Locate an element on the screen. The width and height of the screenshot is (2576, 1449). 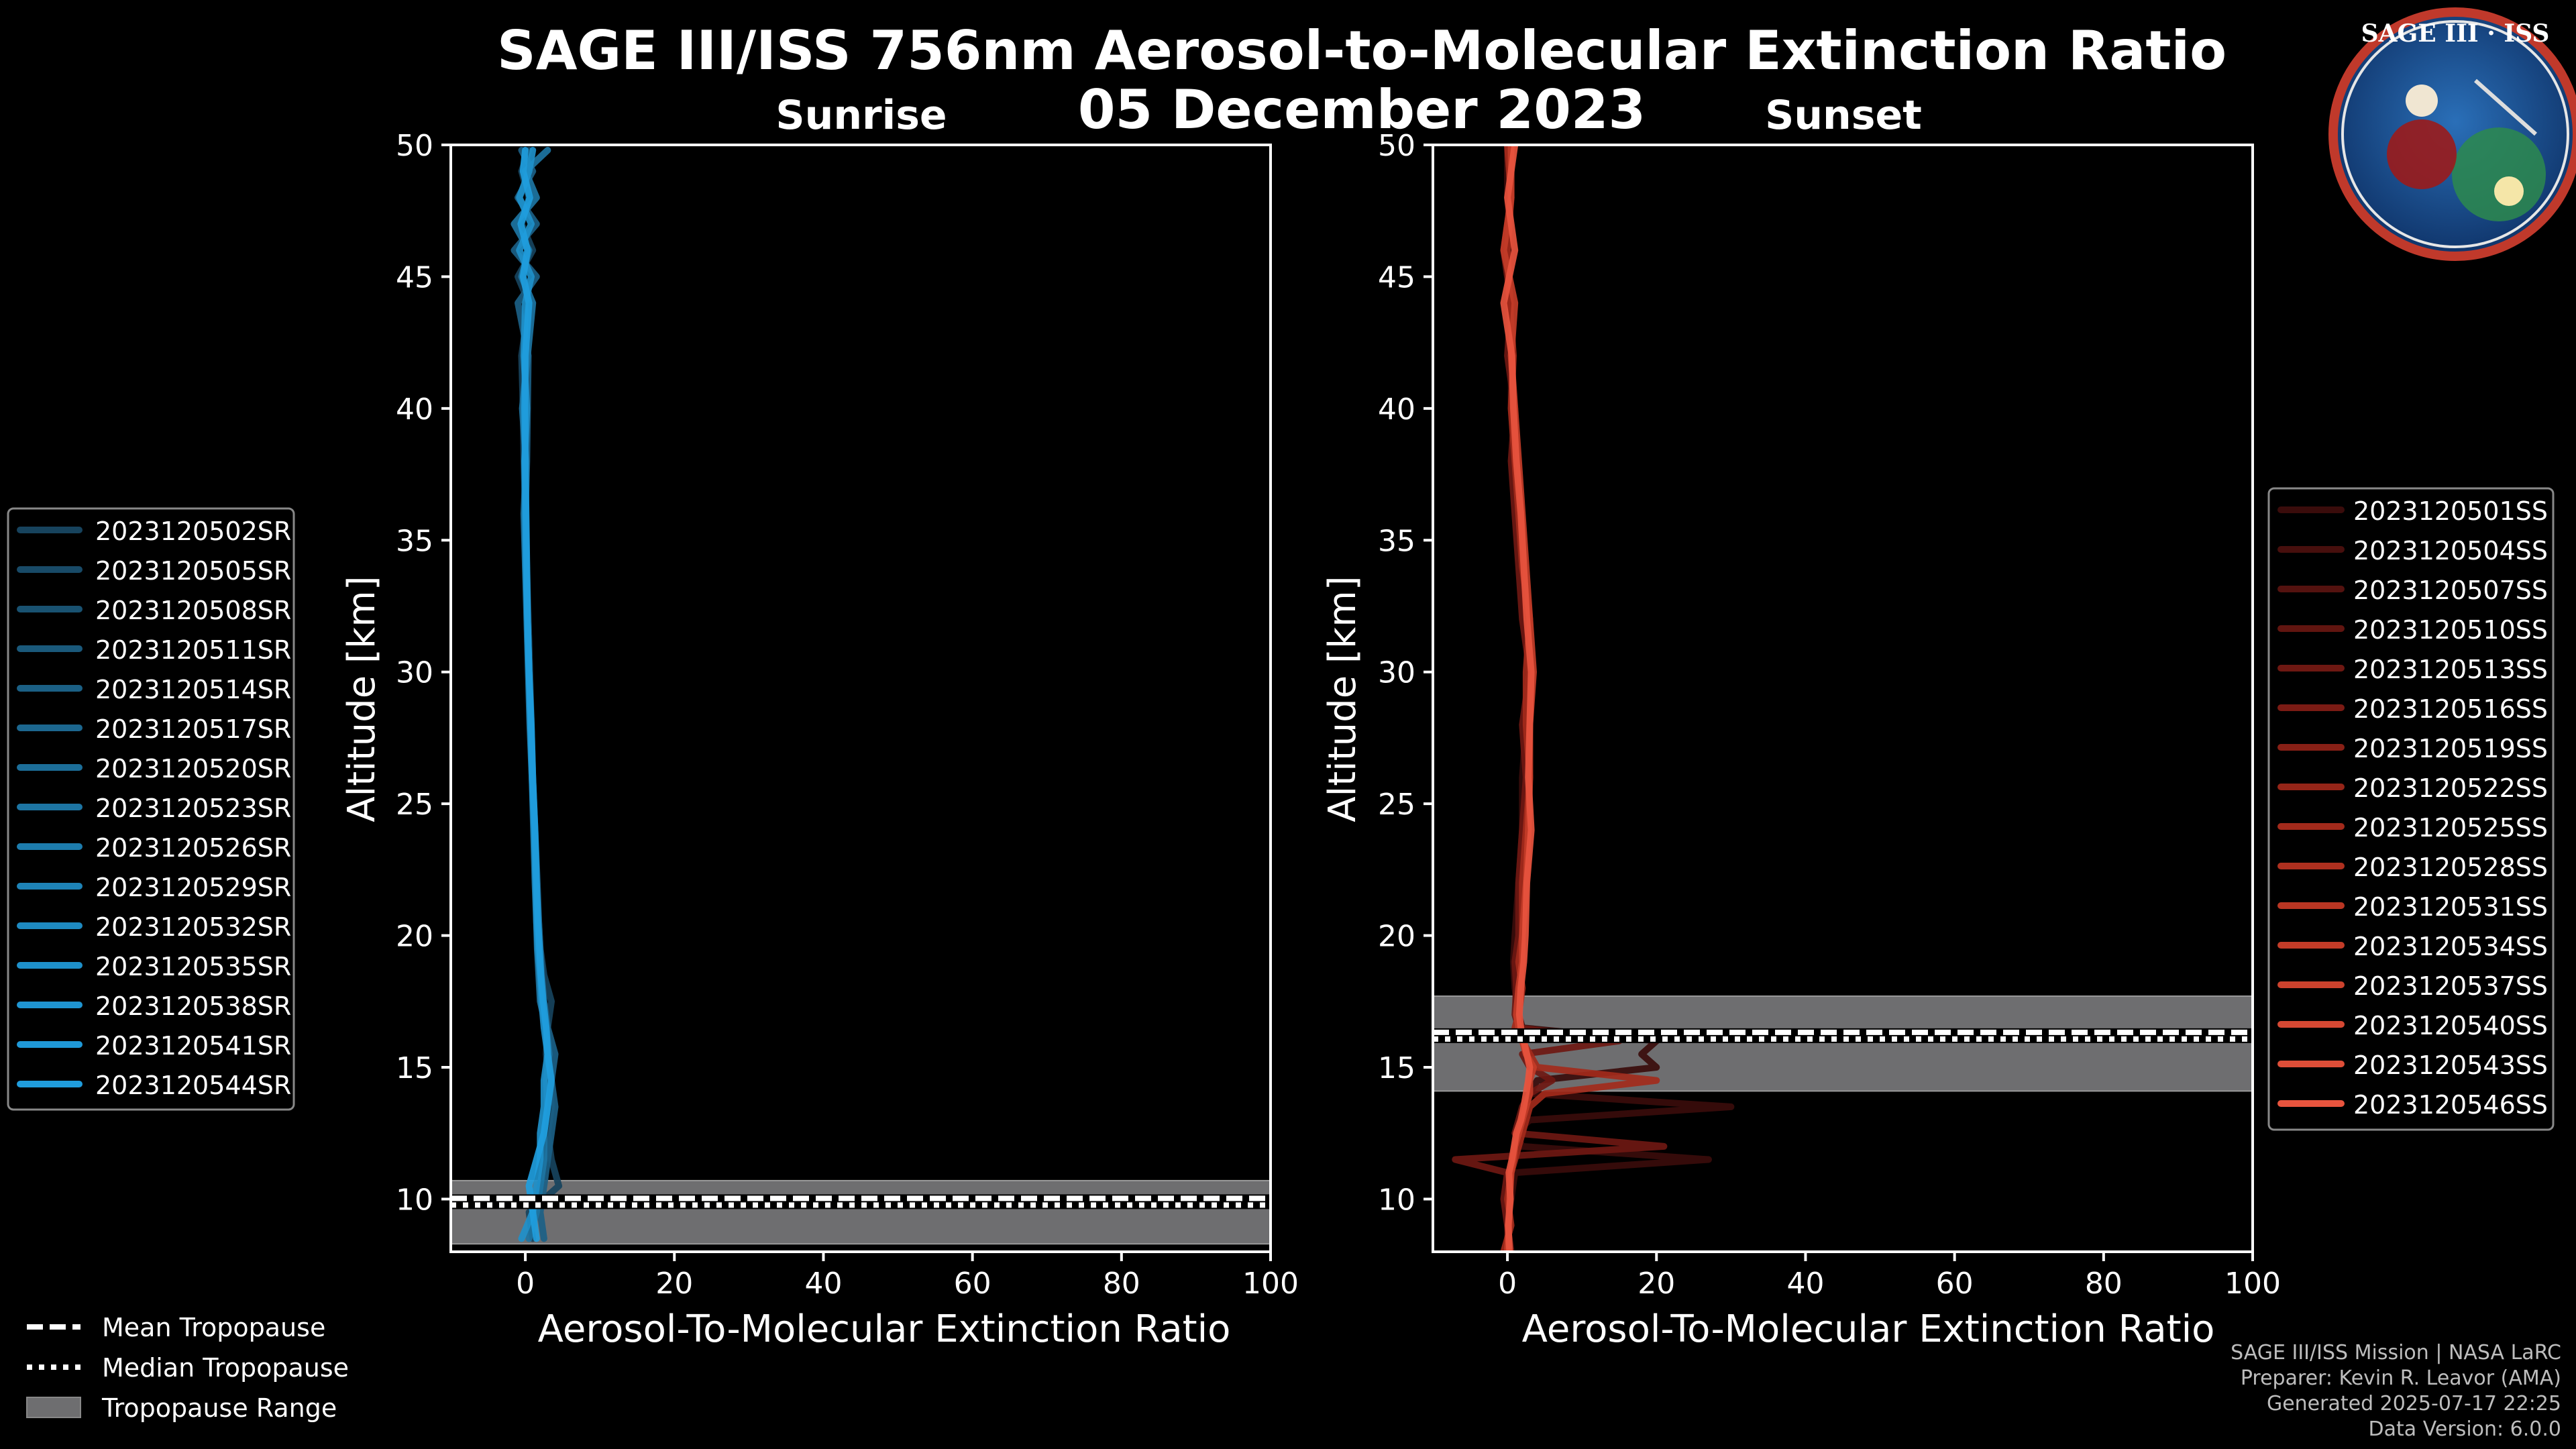
sunset-legend-entry: 2023120501SS is located at coordinates (2450, 511).